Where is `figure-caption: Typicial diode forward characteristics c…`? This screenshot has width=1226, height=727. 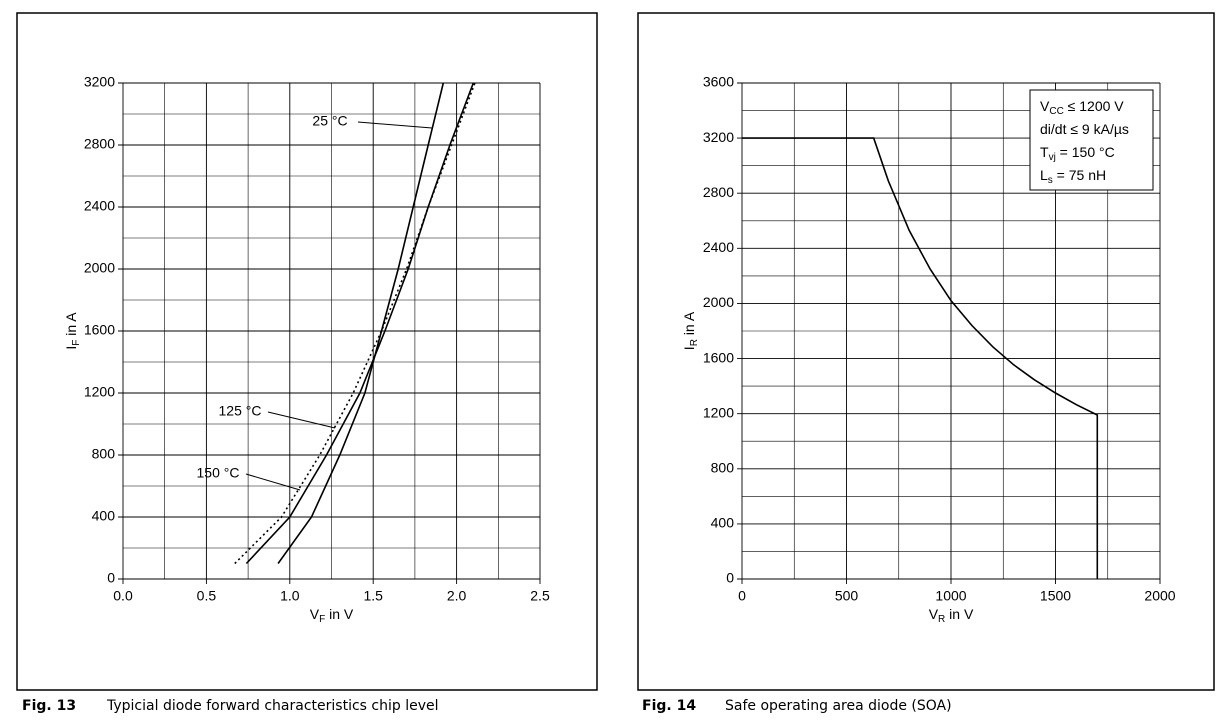 figure-caption: Typicial diode forward characteristics c… is located at coordinates (272, 706).